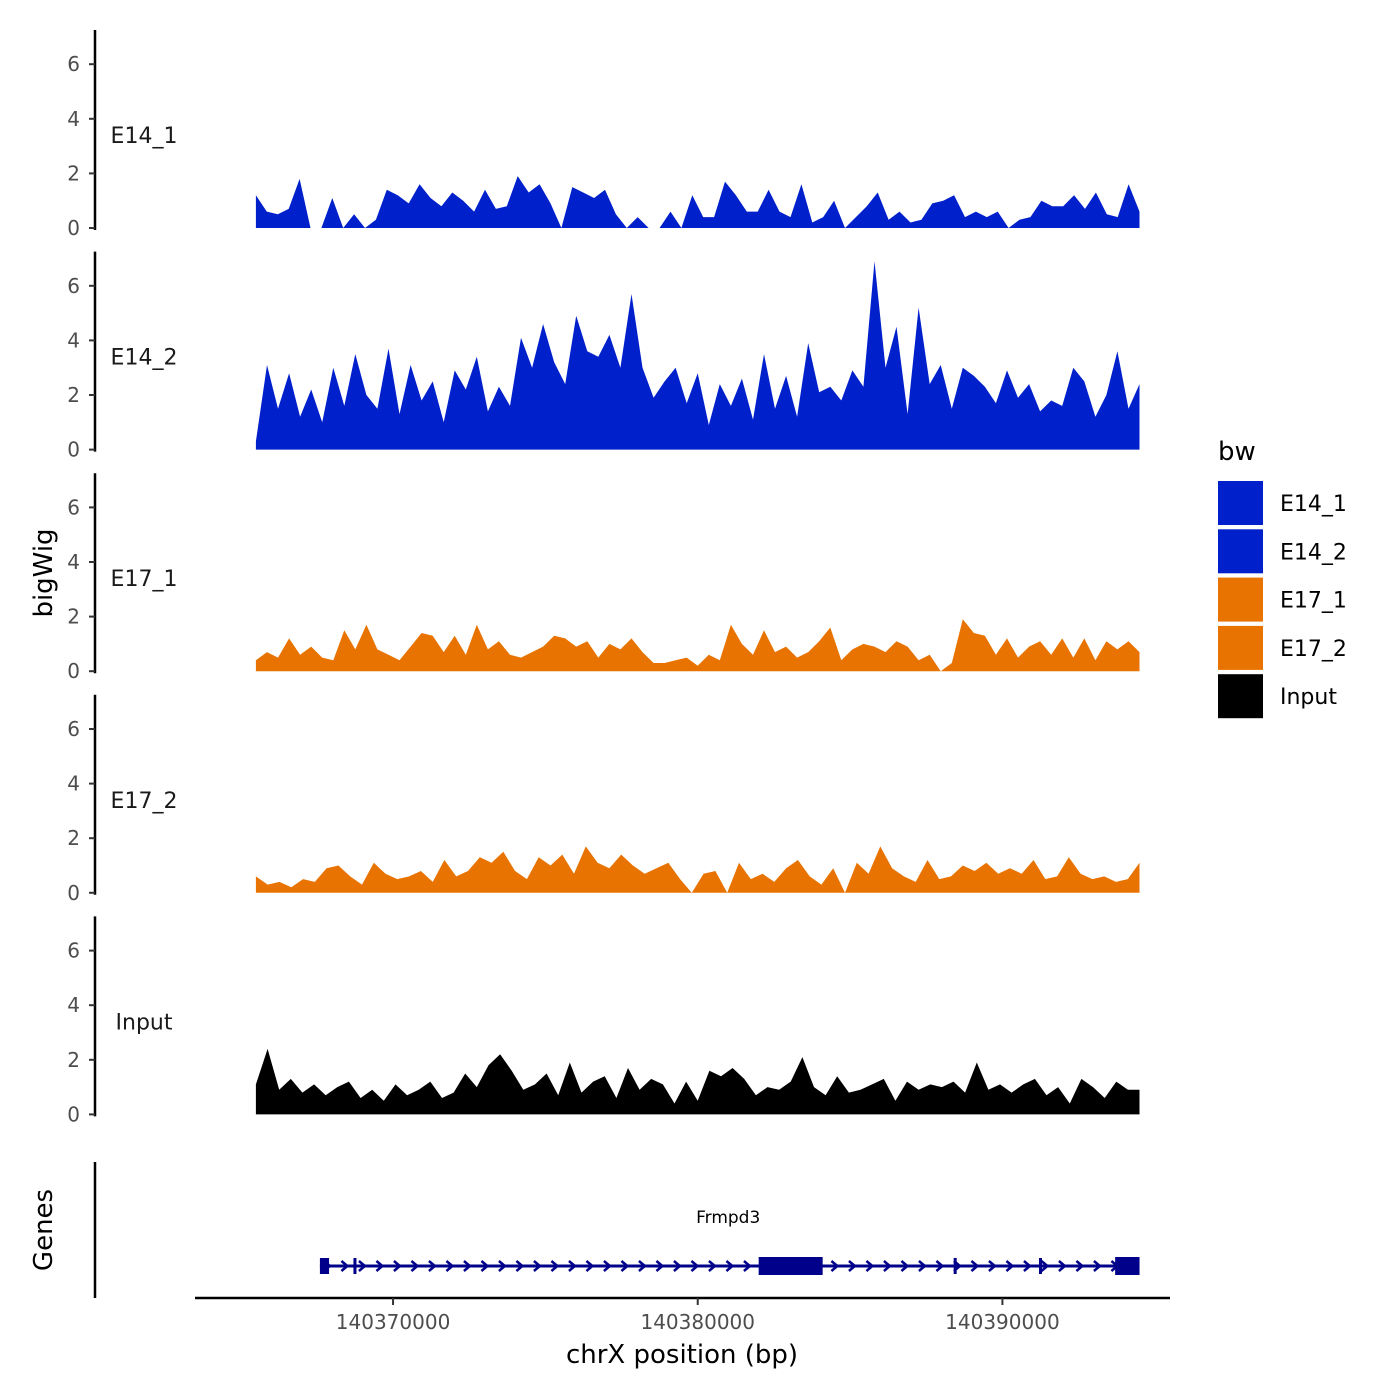 Image resolution: width=1400 pixels, height=1400 pixels. What do you see at coordinates (393, 1322) in the screenshot?
I see `x-tick-label: 140370000` at bounding box center [393, 1322].